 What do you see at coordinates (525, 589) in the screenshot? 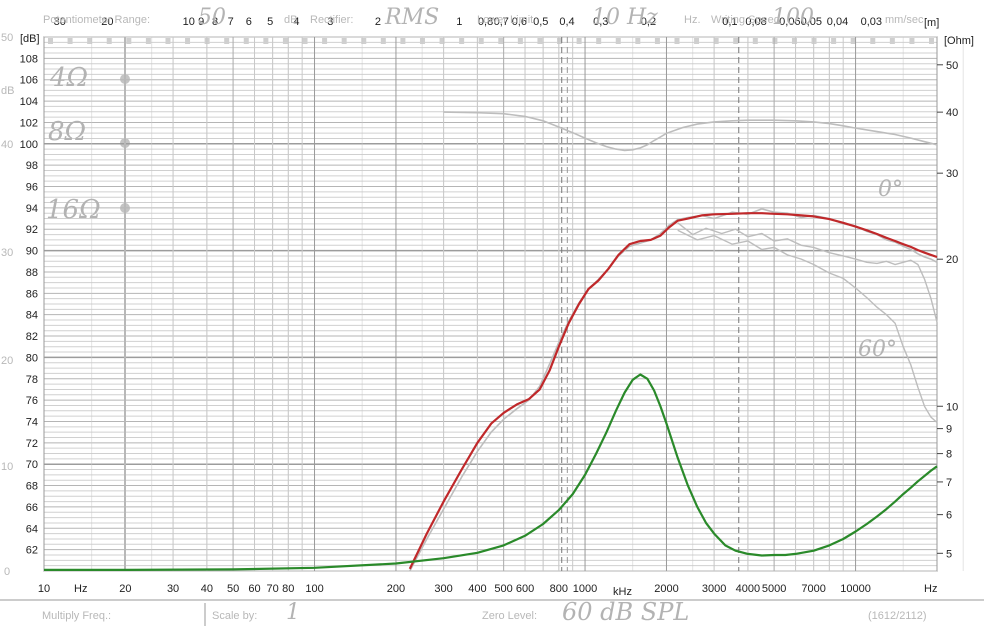
I see `x-tick-label: 600` at bounding box center [525, 589].